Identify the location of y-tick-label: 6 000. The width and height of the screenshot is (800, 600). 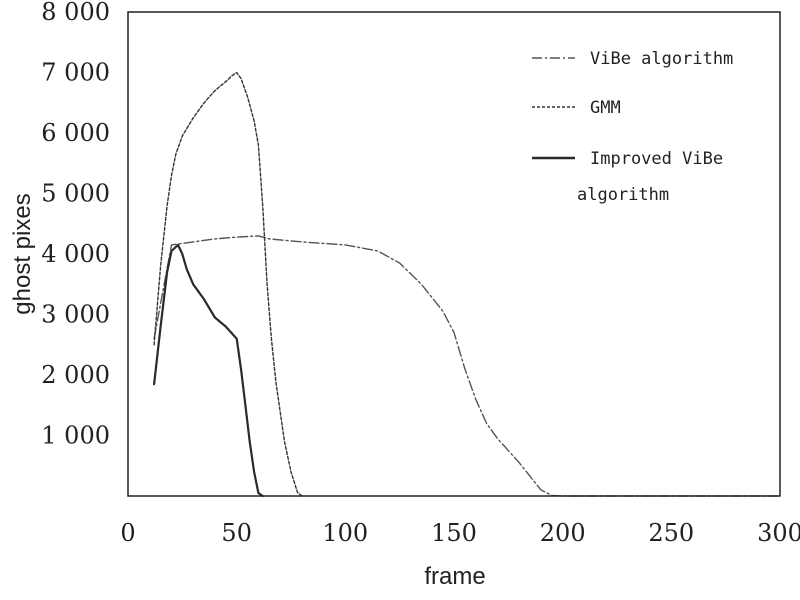
(75, 133).